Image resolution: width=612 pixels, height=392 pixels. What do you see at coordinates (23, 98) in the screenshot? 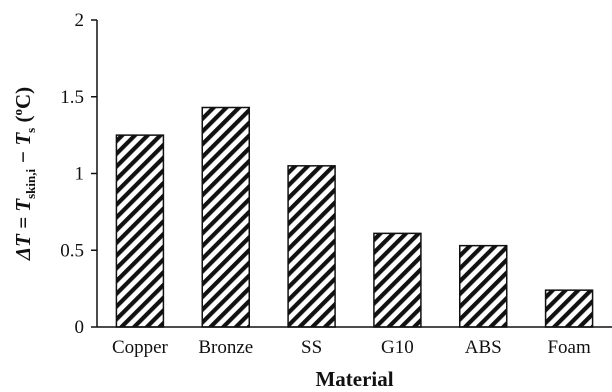
I see `y-title-unit-close: C)` at bounding box center [23, 98].